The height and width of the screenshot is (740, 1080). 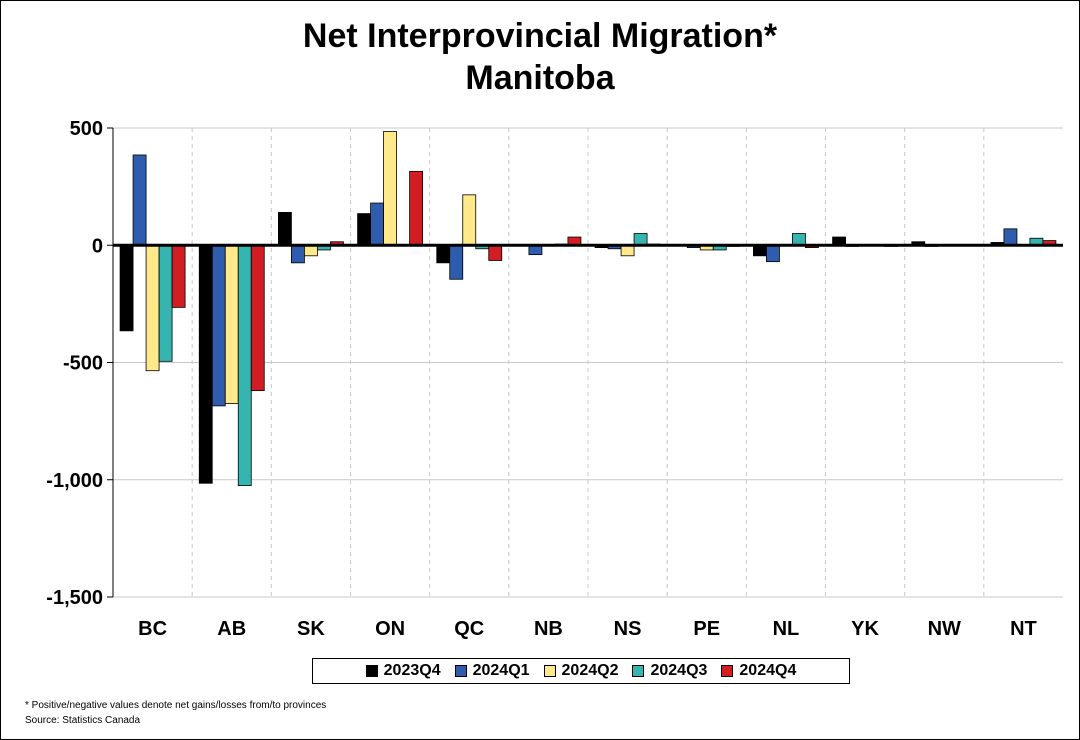 I want to click on x-tick-label: PE, so click(x=706, y=629).